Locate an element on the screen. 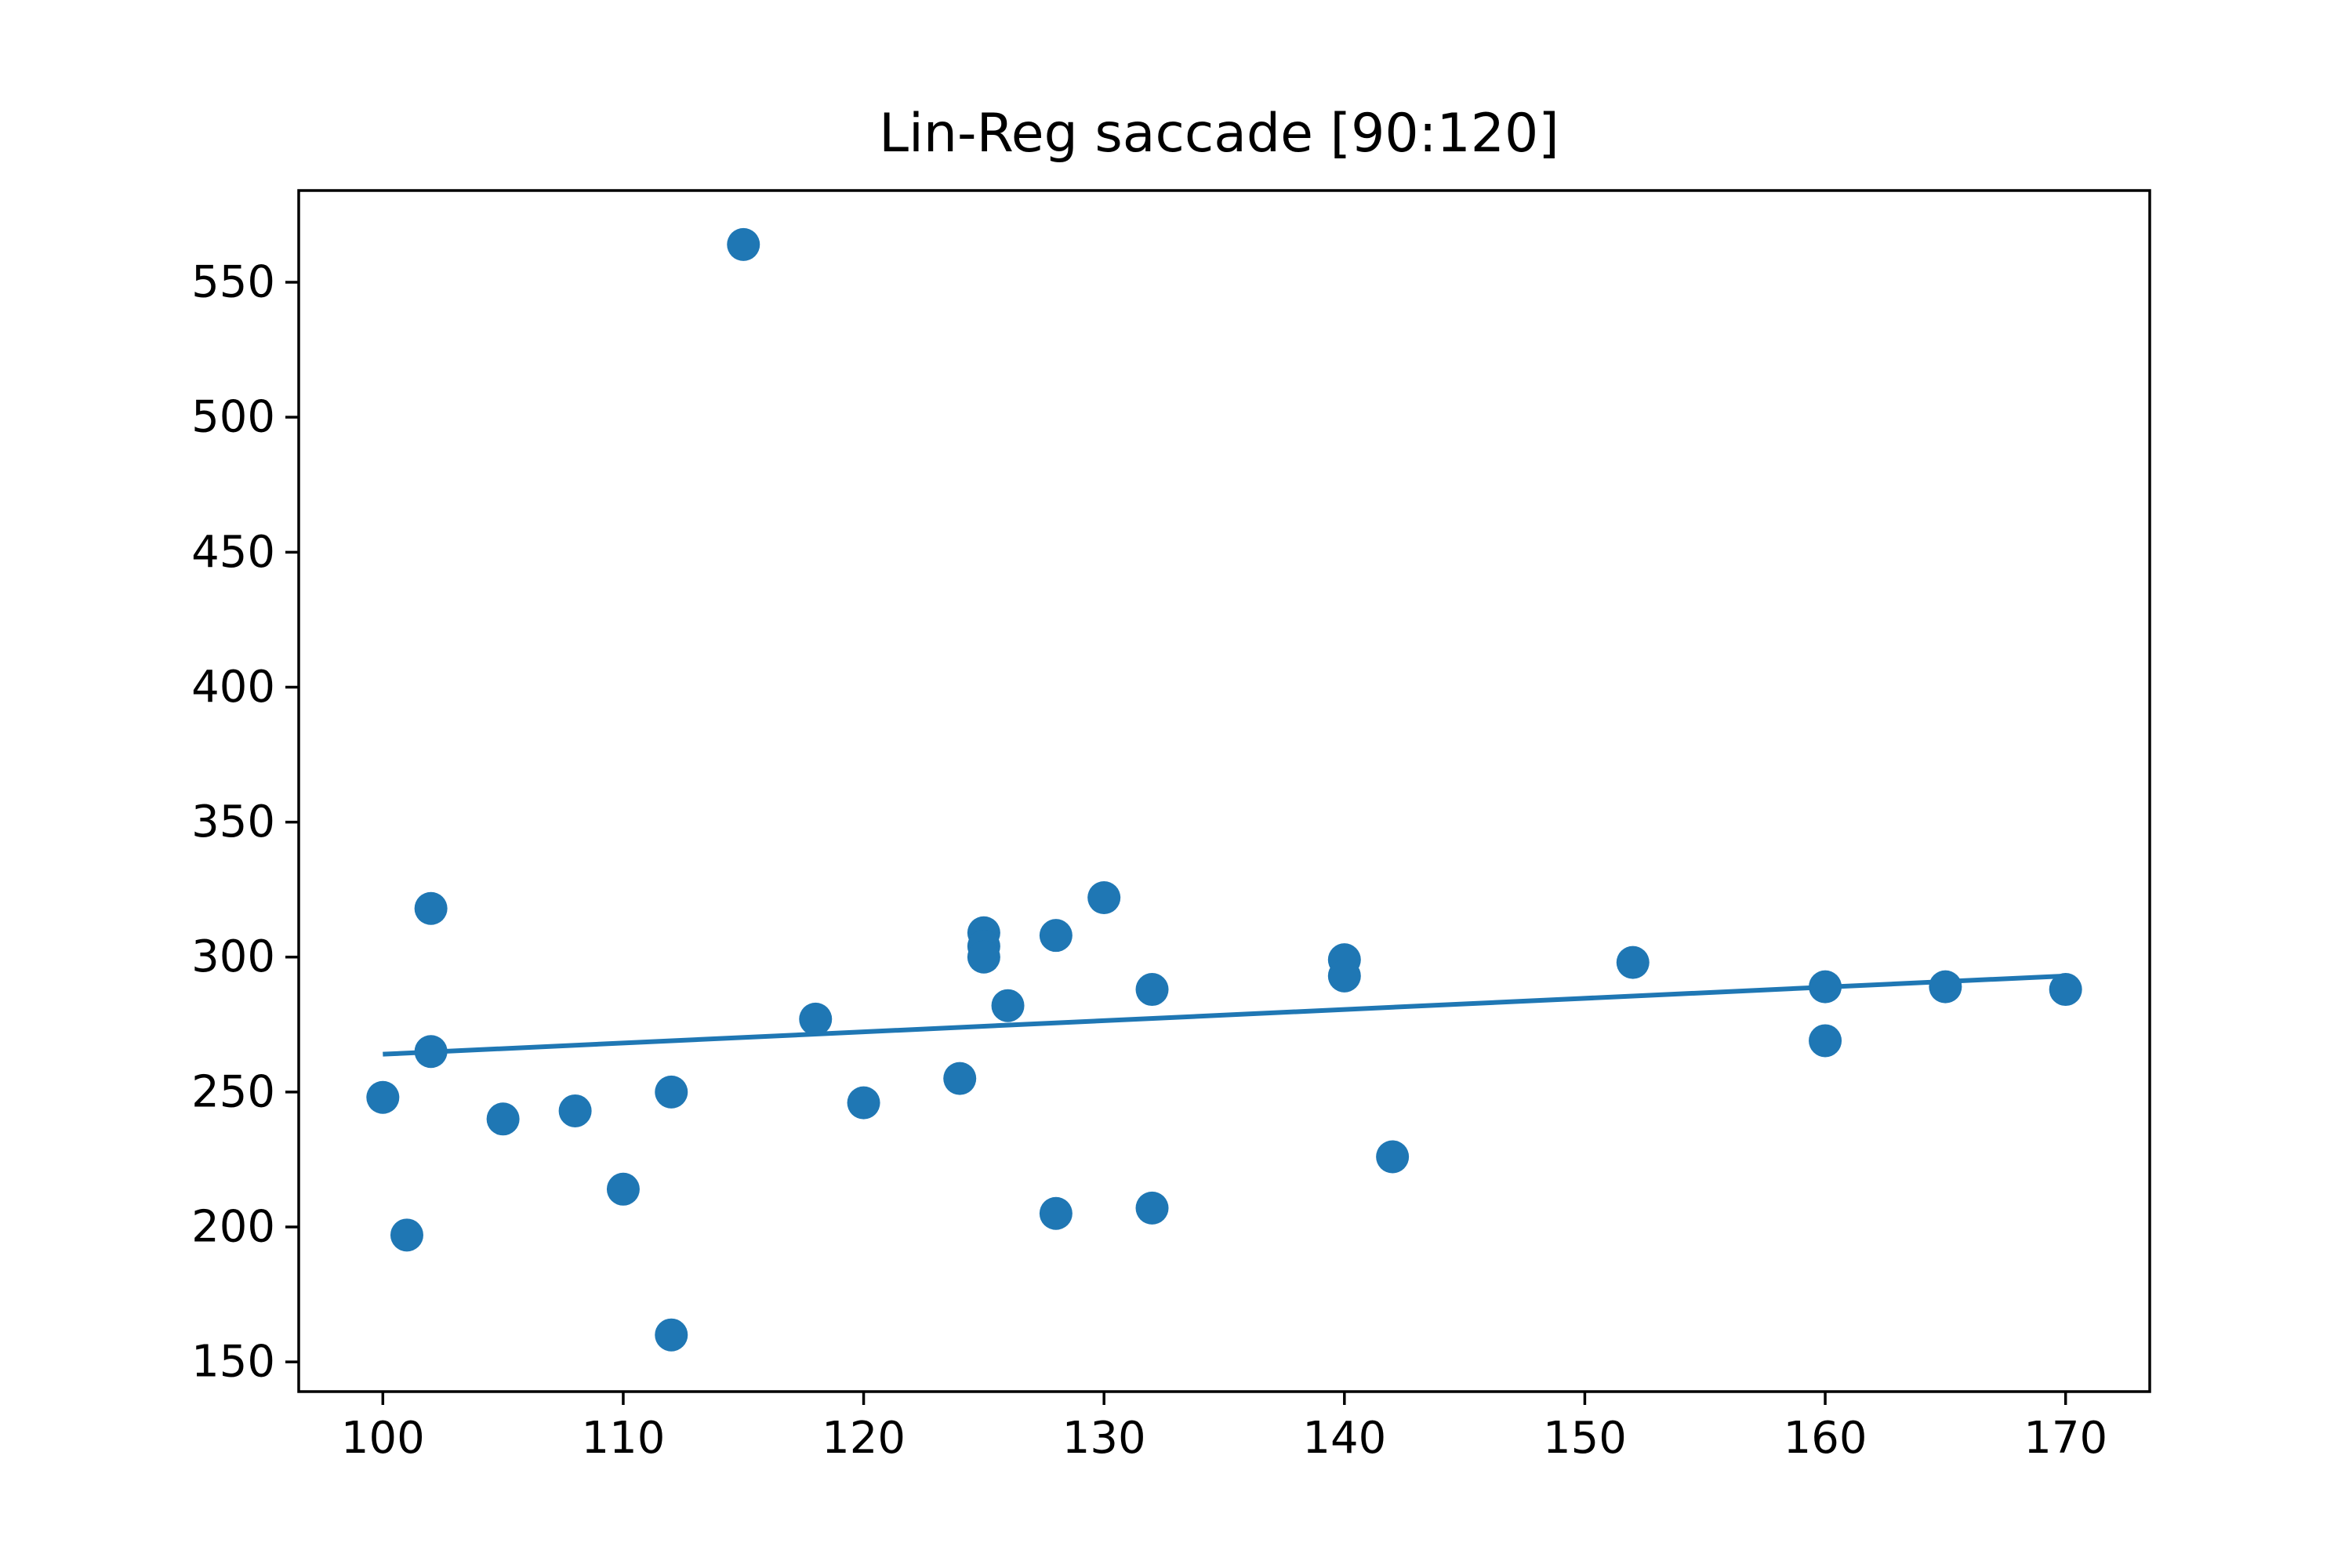  x-tick-label-130: 130 is located at coordinates (1104, 1438).